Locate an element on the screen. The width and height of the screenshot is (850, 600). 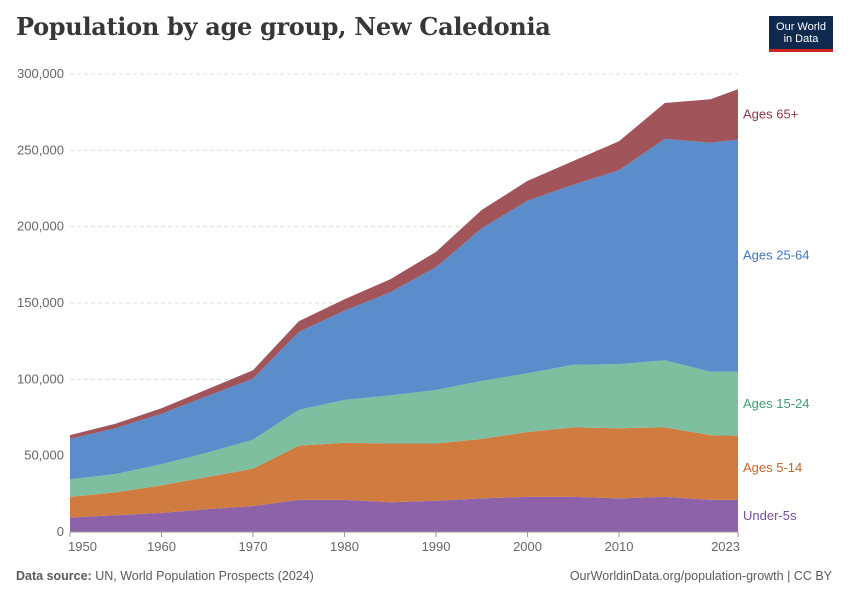
x-tick-label: 1950 is located at coordinates (82, 546).